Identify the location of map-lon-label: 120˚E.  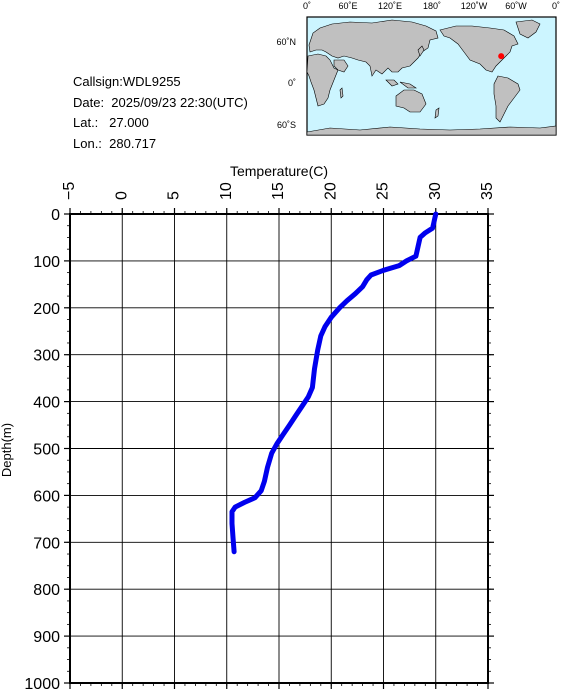
(390, 6).